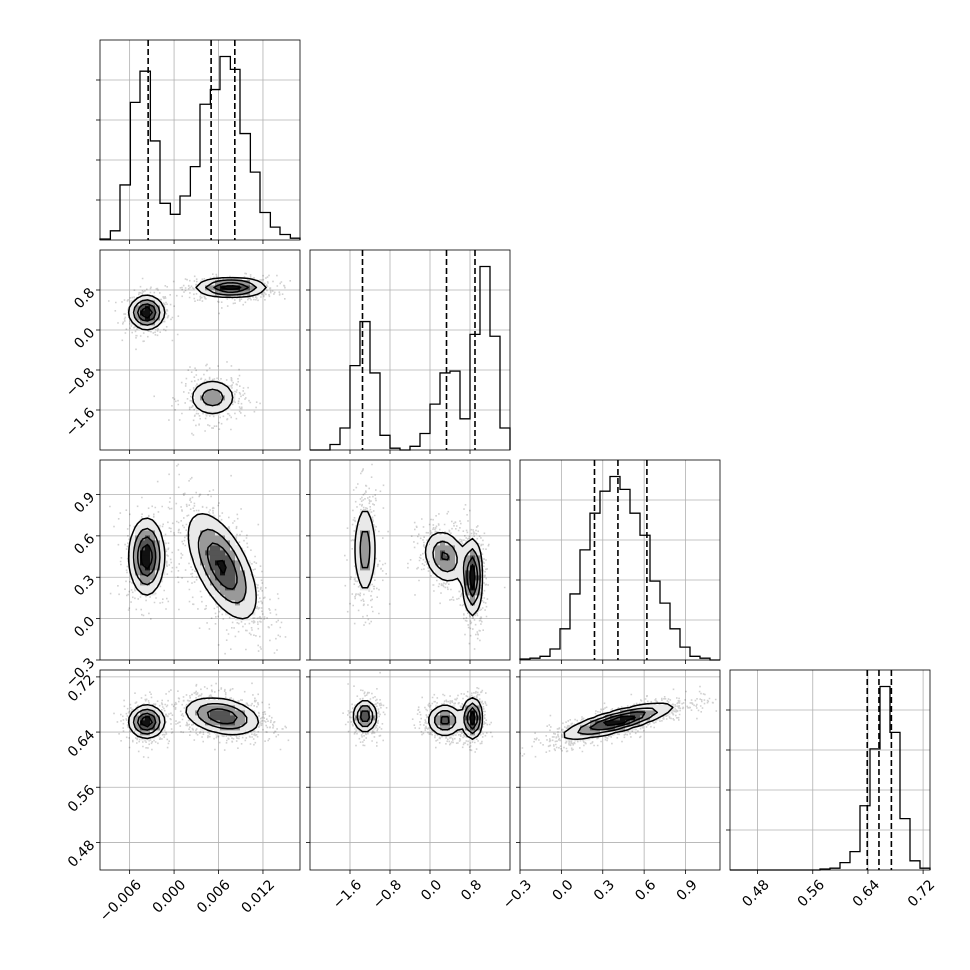  I want to click on x-tick-label: 0.3, so click(604, 890).